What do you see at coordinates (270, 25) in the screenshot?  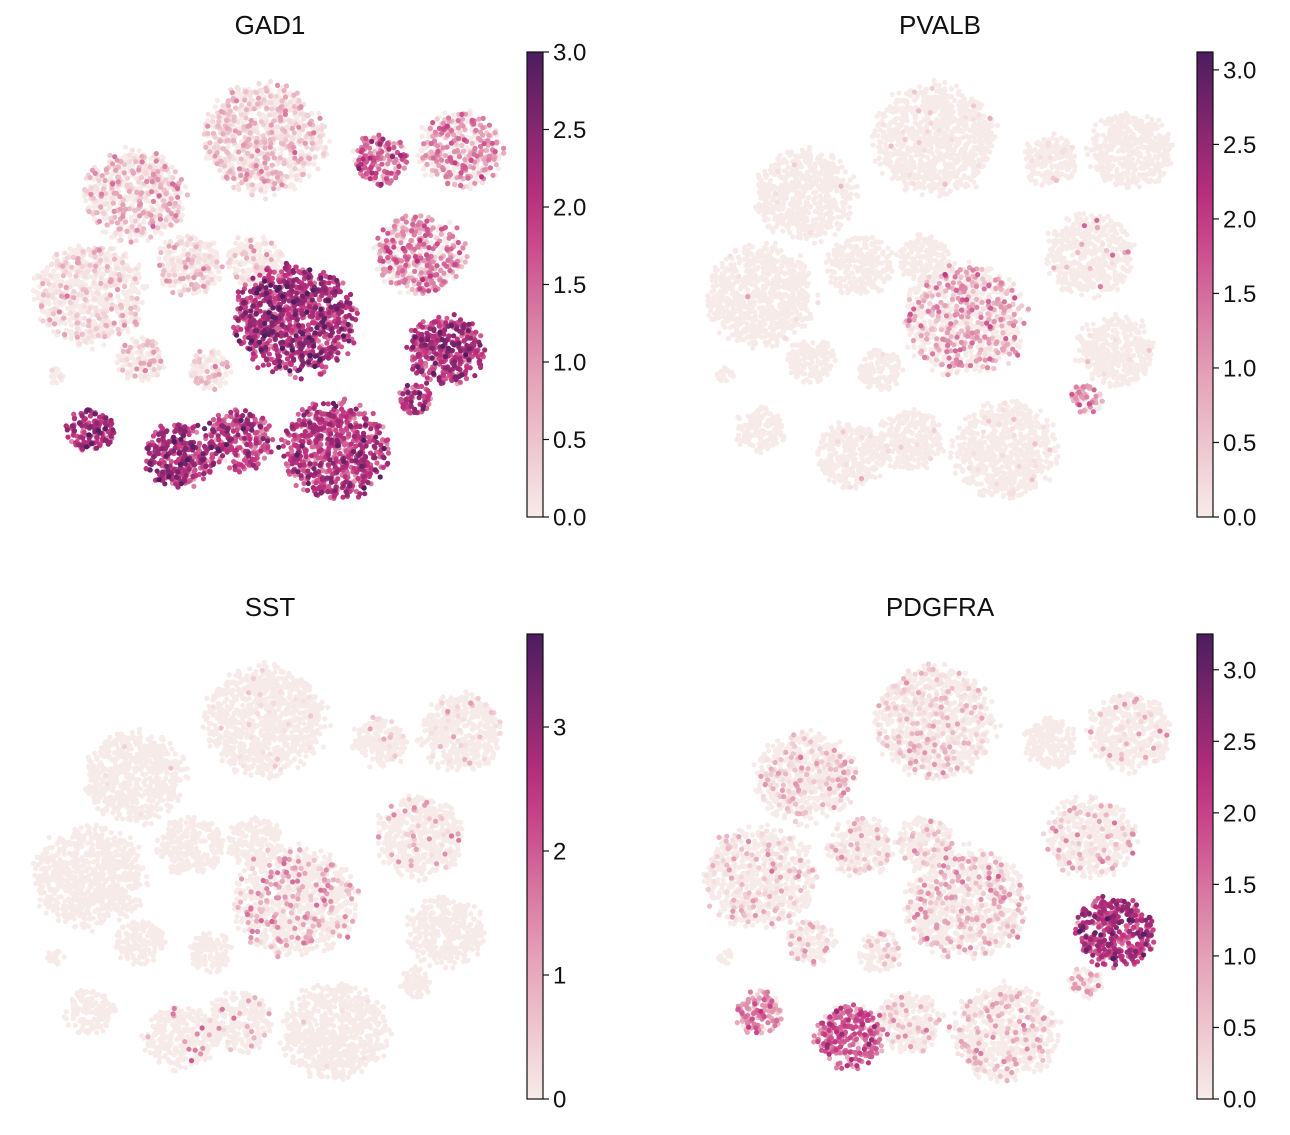 I see `panel-title: GAD1` at bounding box center [270, 25].